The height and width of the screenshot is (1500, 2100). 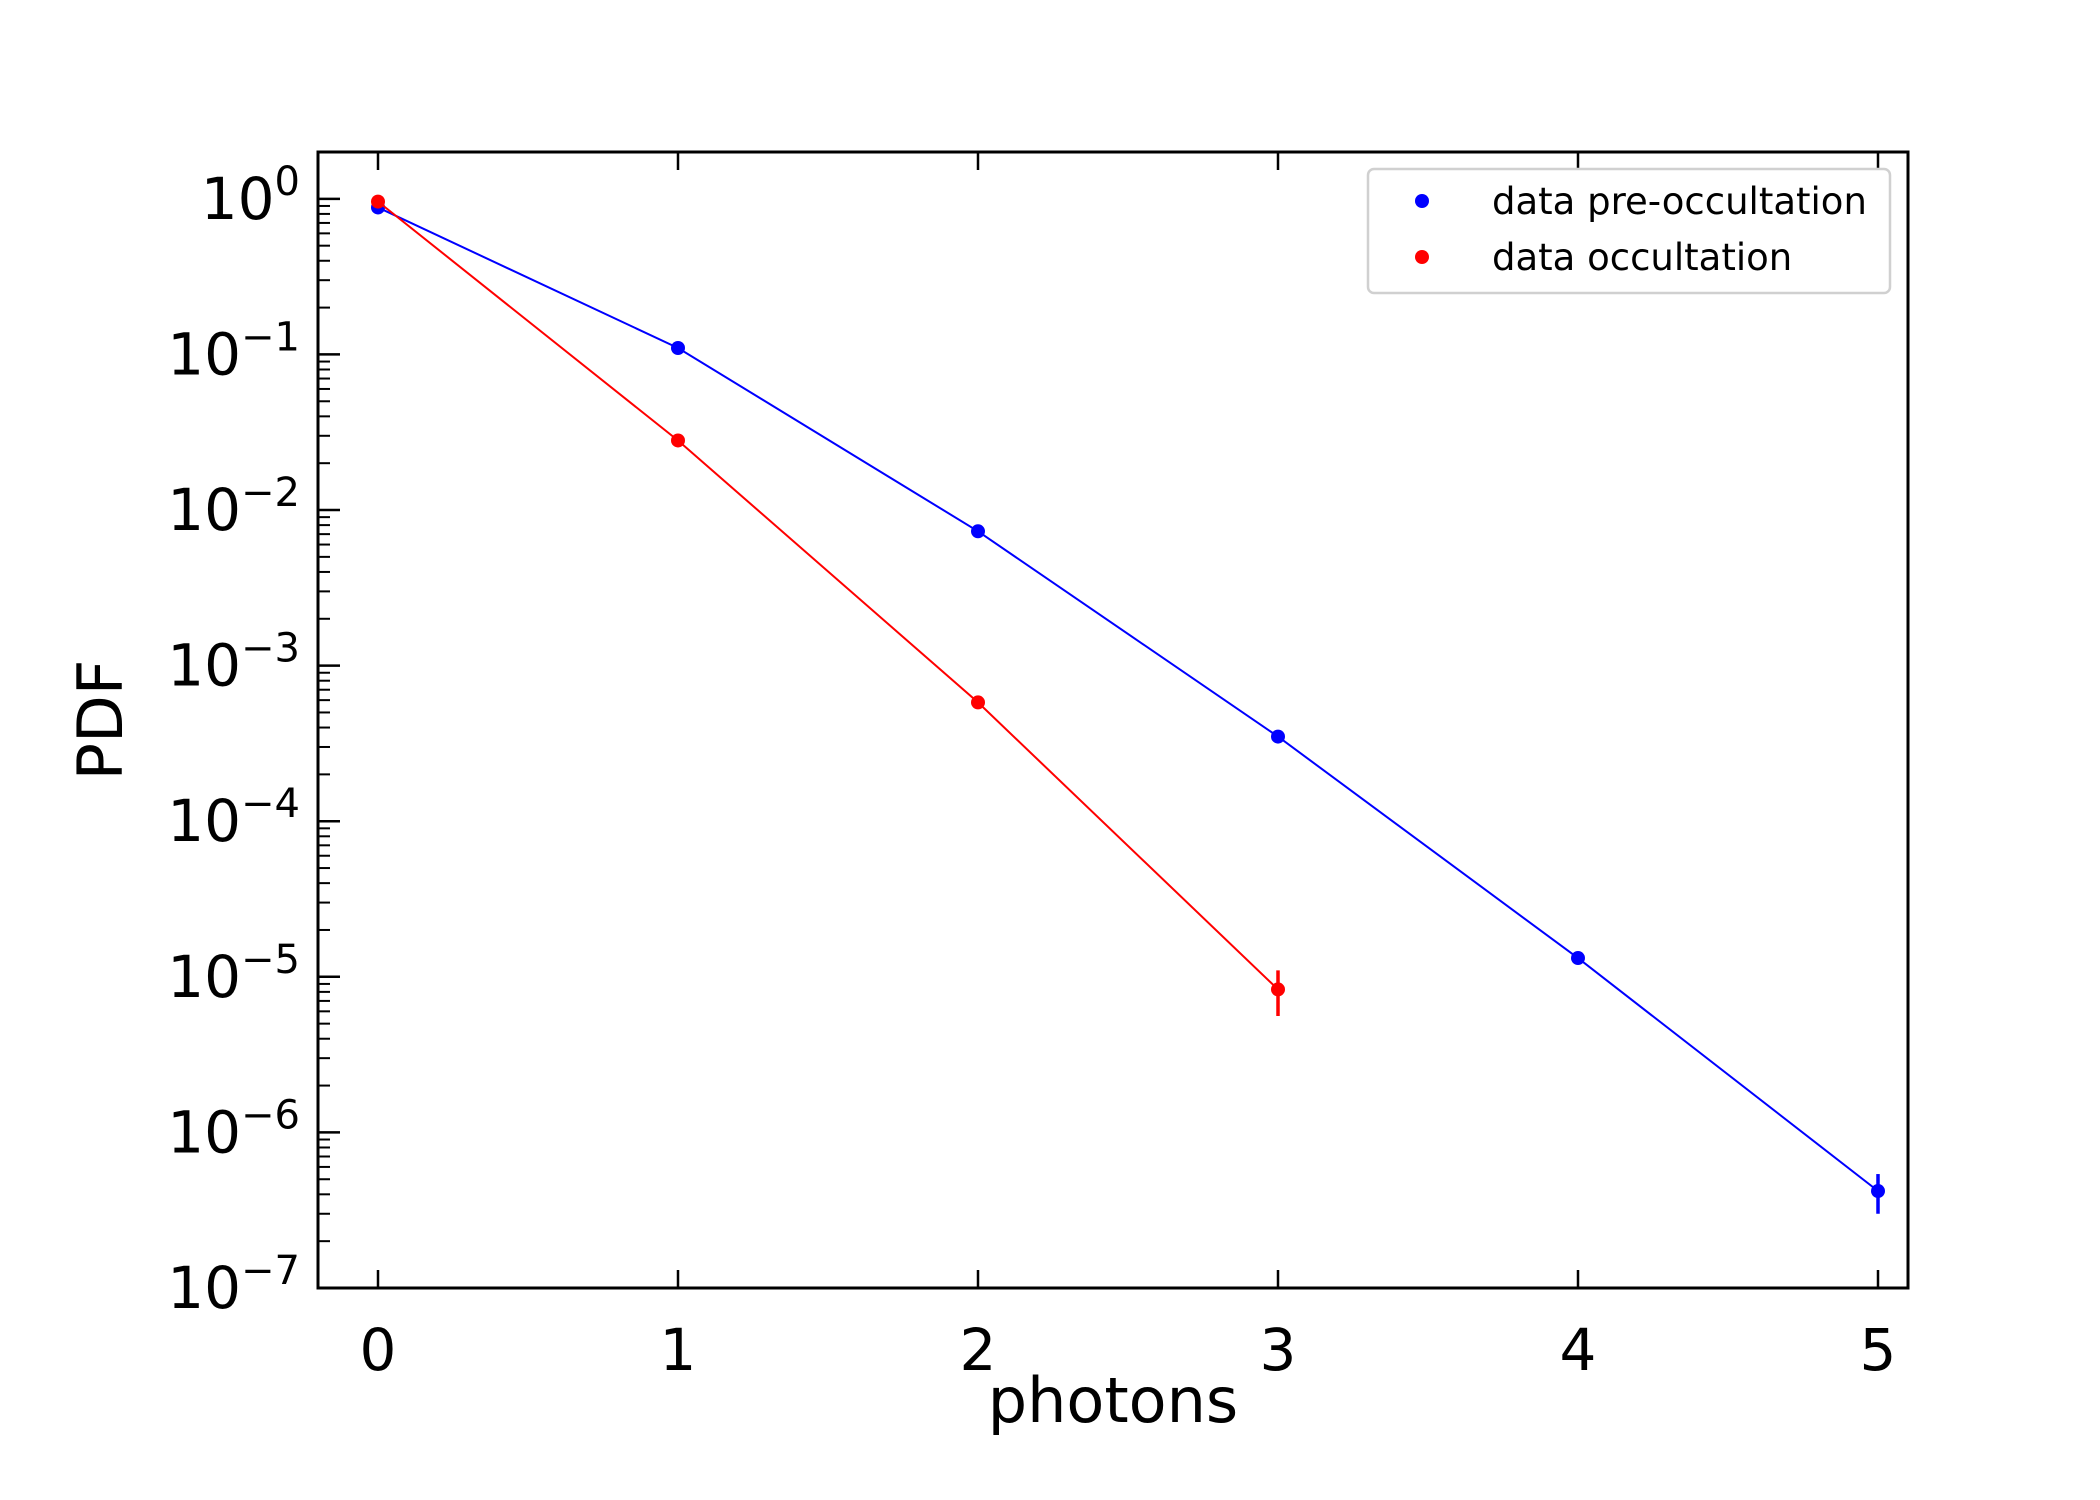 What do you see at coordinates (233, 974) in the screenshot?
I see `y-tick-label: 10⁻⁵` at bounding box center [233, 974].